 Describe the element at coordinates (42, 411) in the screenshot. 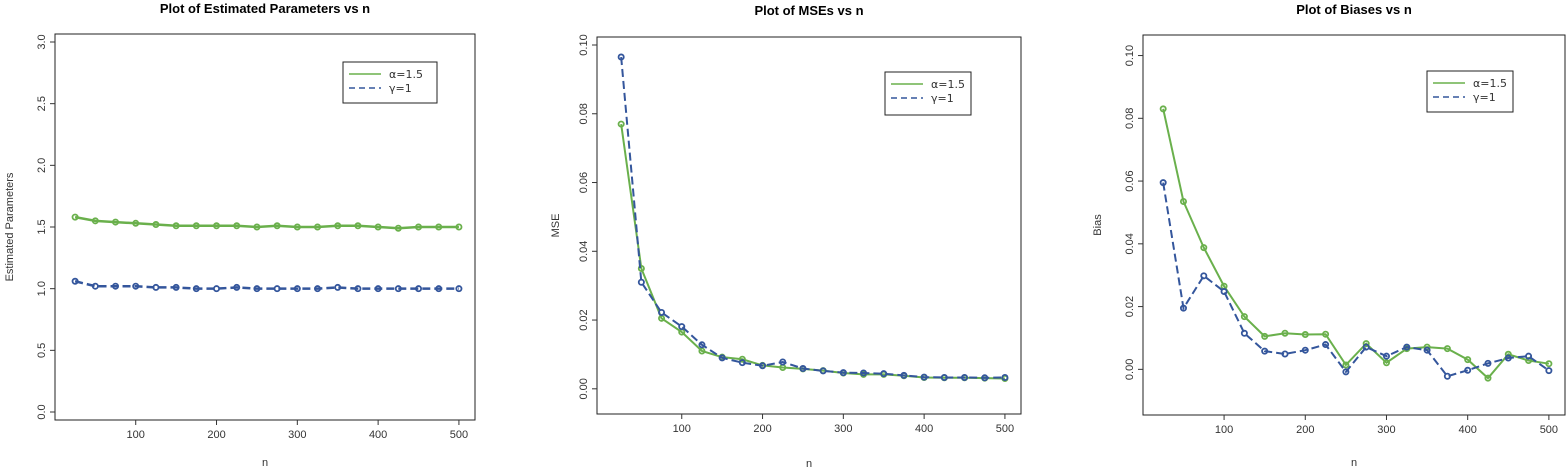

I see `y-tick-label: 0.0` at that location.